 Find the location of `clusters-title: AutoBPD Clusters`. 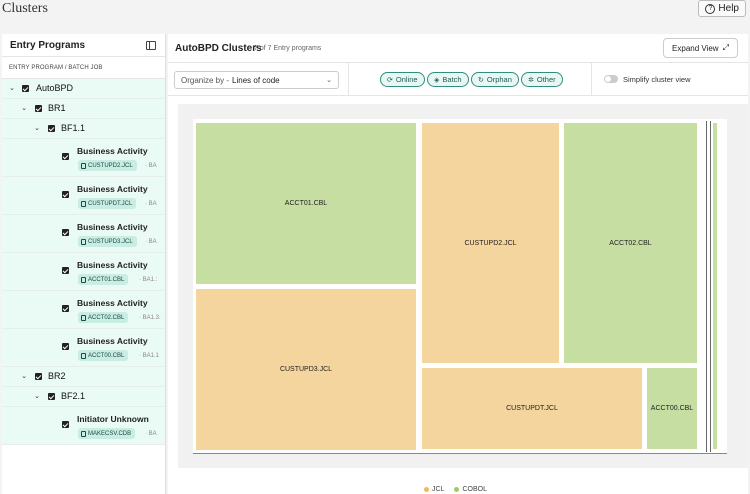

clusters-title: AutoBPD Clusters is located at coordinates (218, 48).